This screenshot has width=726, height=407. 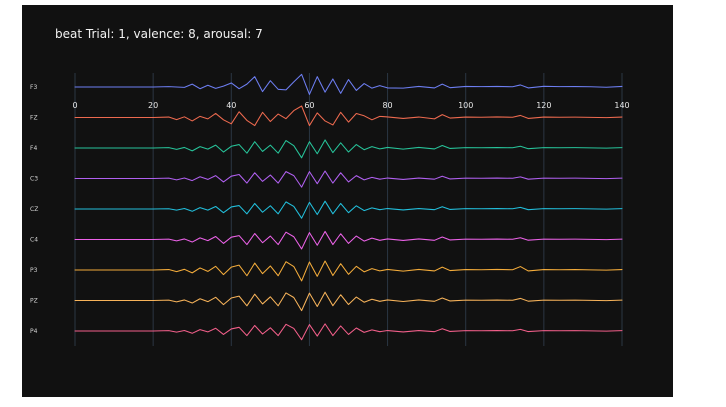 I want to click on x-axis-tick-labels: 0 20 40 60 80 100 120 140, so click(x=350, y=105).